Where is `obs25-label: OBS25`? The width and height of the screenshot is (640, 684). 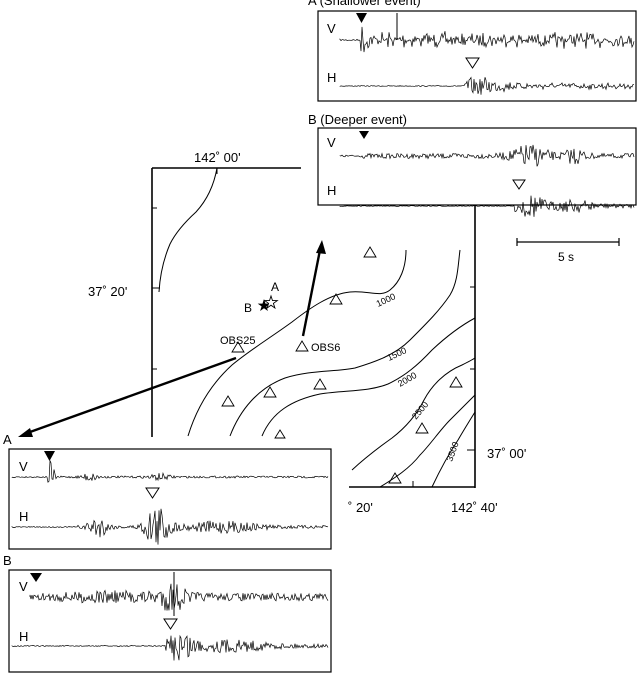
obs25-label: OBS25 is located at coordinates (237, 341).